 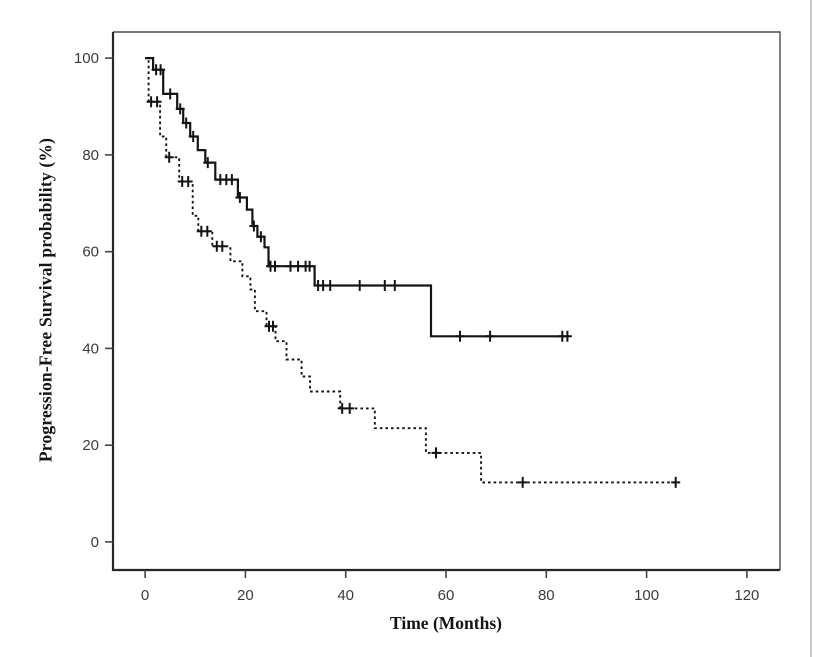 What do you see at coordinates (86, 58) in the screenshot?
I see `y-tick-label: 100` at bounding box center [86, 58].